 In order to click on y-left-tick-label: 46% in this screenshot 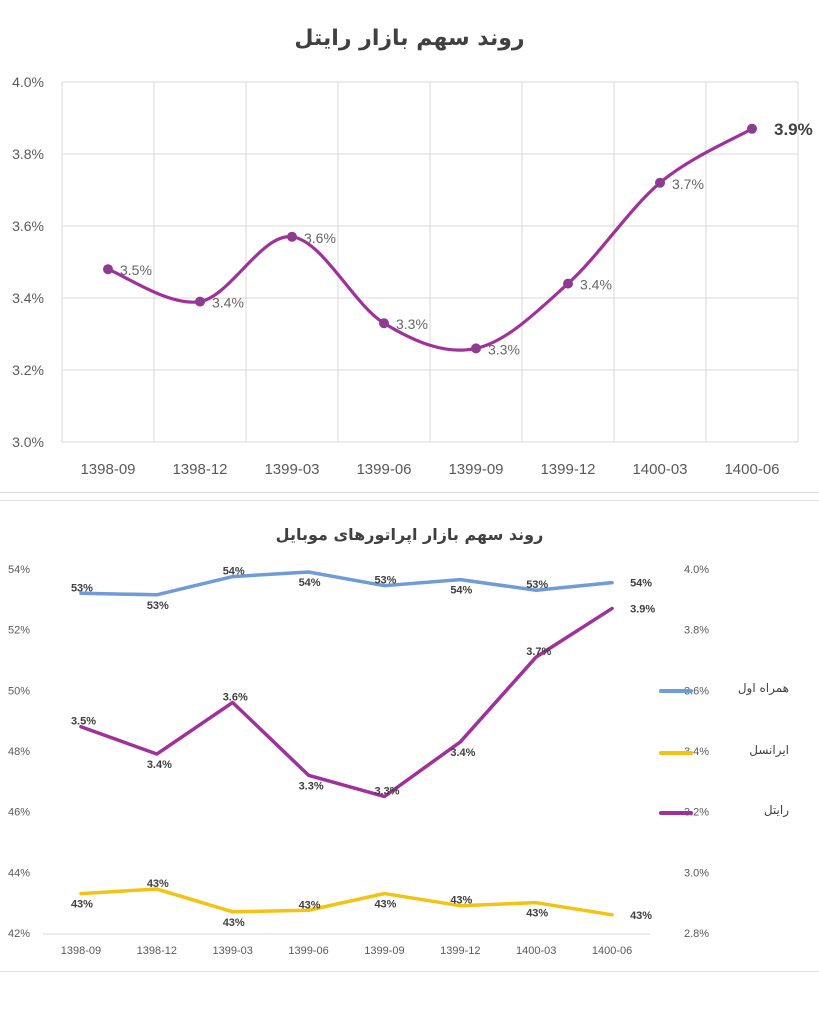, I will do `click(19, 813)`.